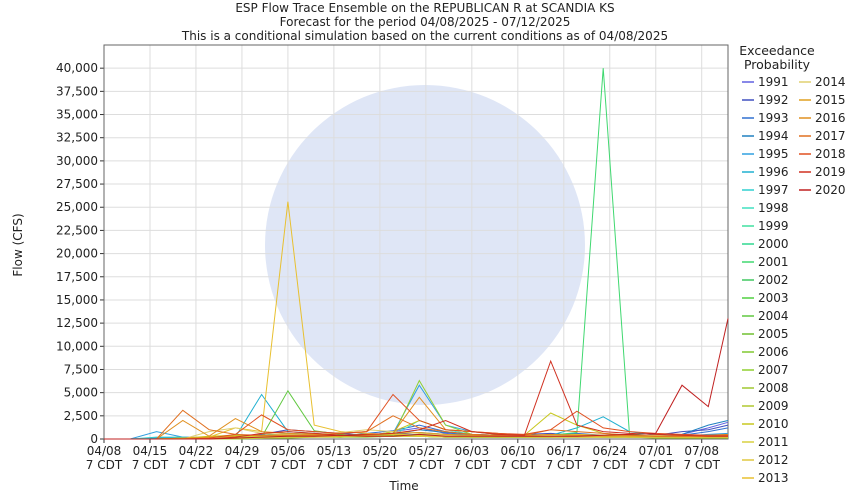 The image size is (850, 500). What do you see at coordinates (701, 451) in the screenshot?
I see `x-tick-label: 07/08` at bounding box center [701, 451].